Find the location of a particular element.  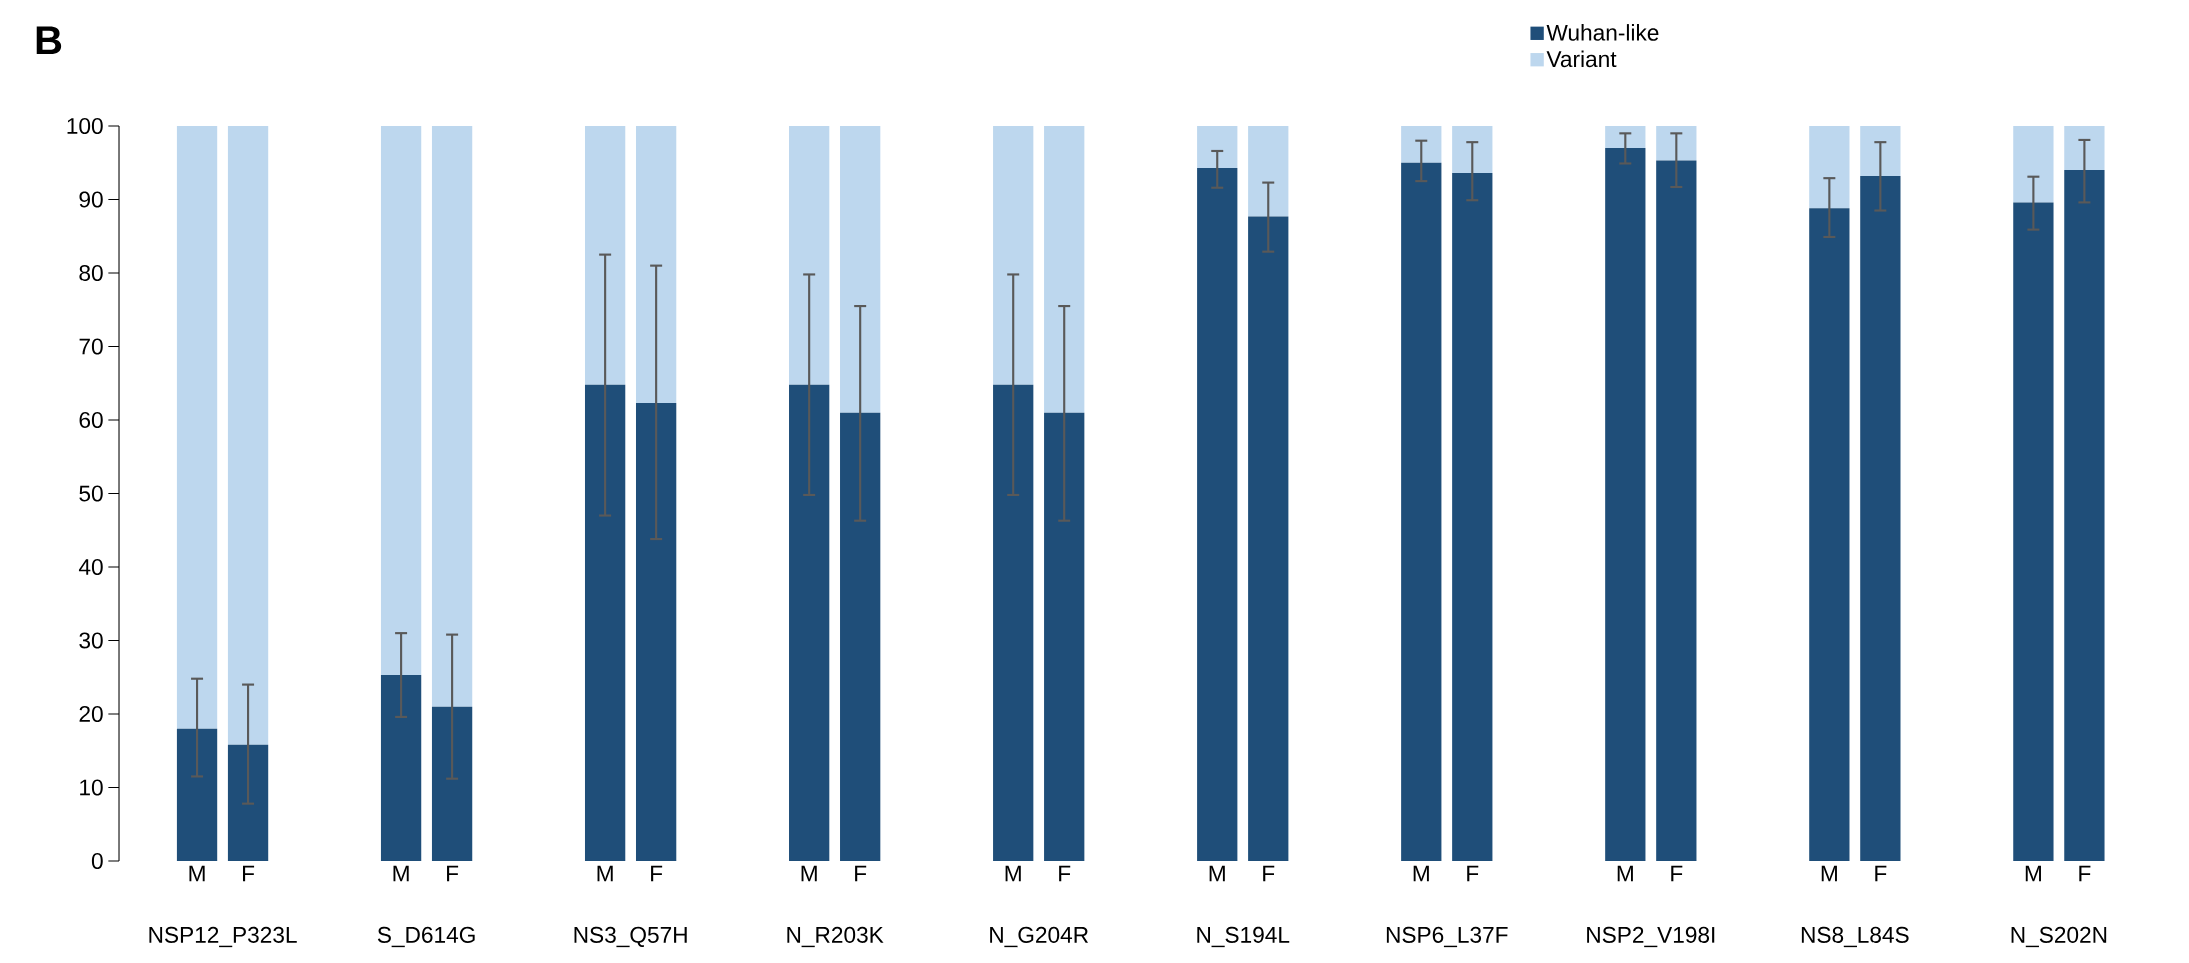

y-tick-label: 70 is located at coordinates (91, 346).